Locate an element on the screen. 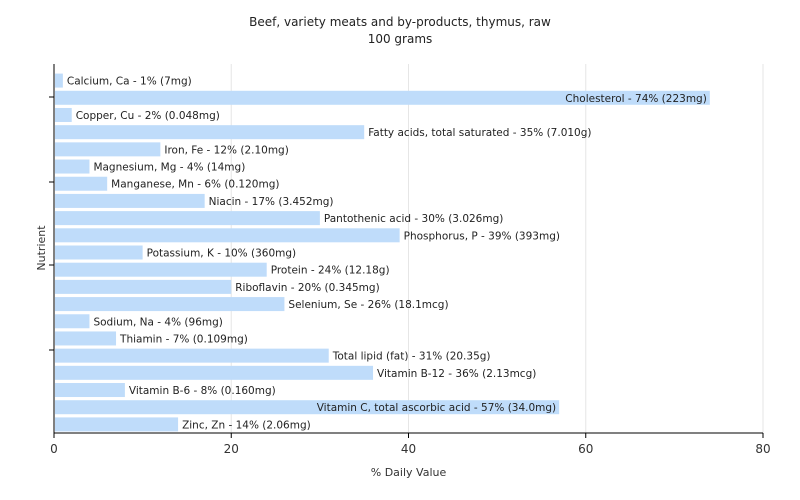 This screenshot has height=500, width=800. bar-label: Manganese, Mn - 6% (0.120mg) is located at coordinates (195, 185).